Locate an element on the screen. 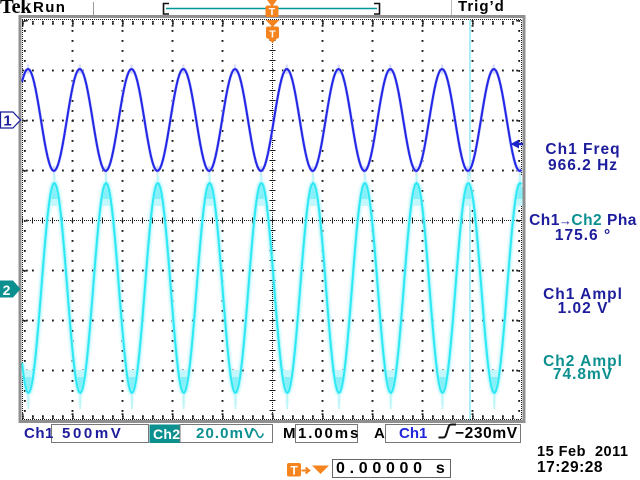 Image resolution: width=640 pixels, height=480 pixels. svg-text: 2 is located at coordinates (7, 290).